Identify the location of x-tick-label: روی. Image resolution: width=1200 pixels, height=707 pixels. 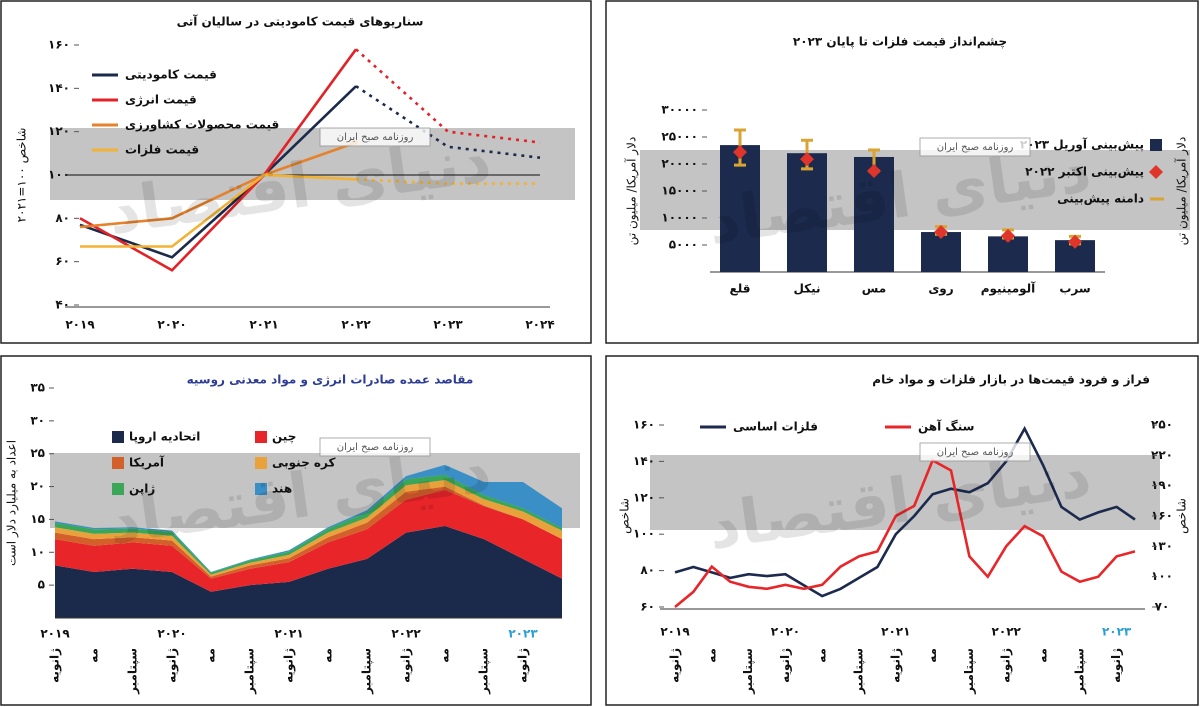
(940, 289).